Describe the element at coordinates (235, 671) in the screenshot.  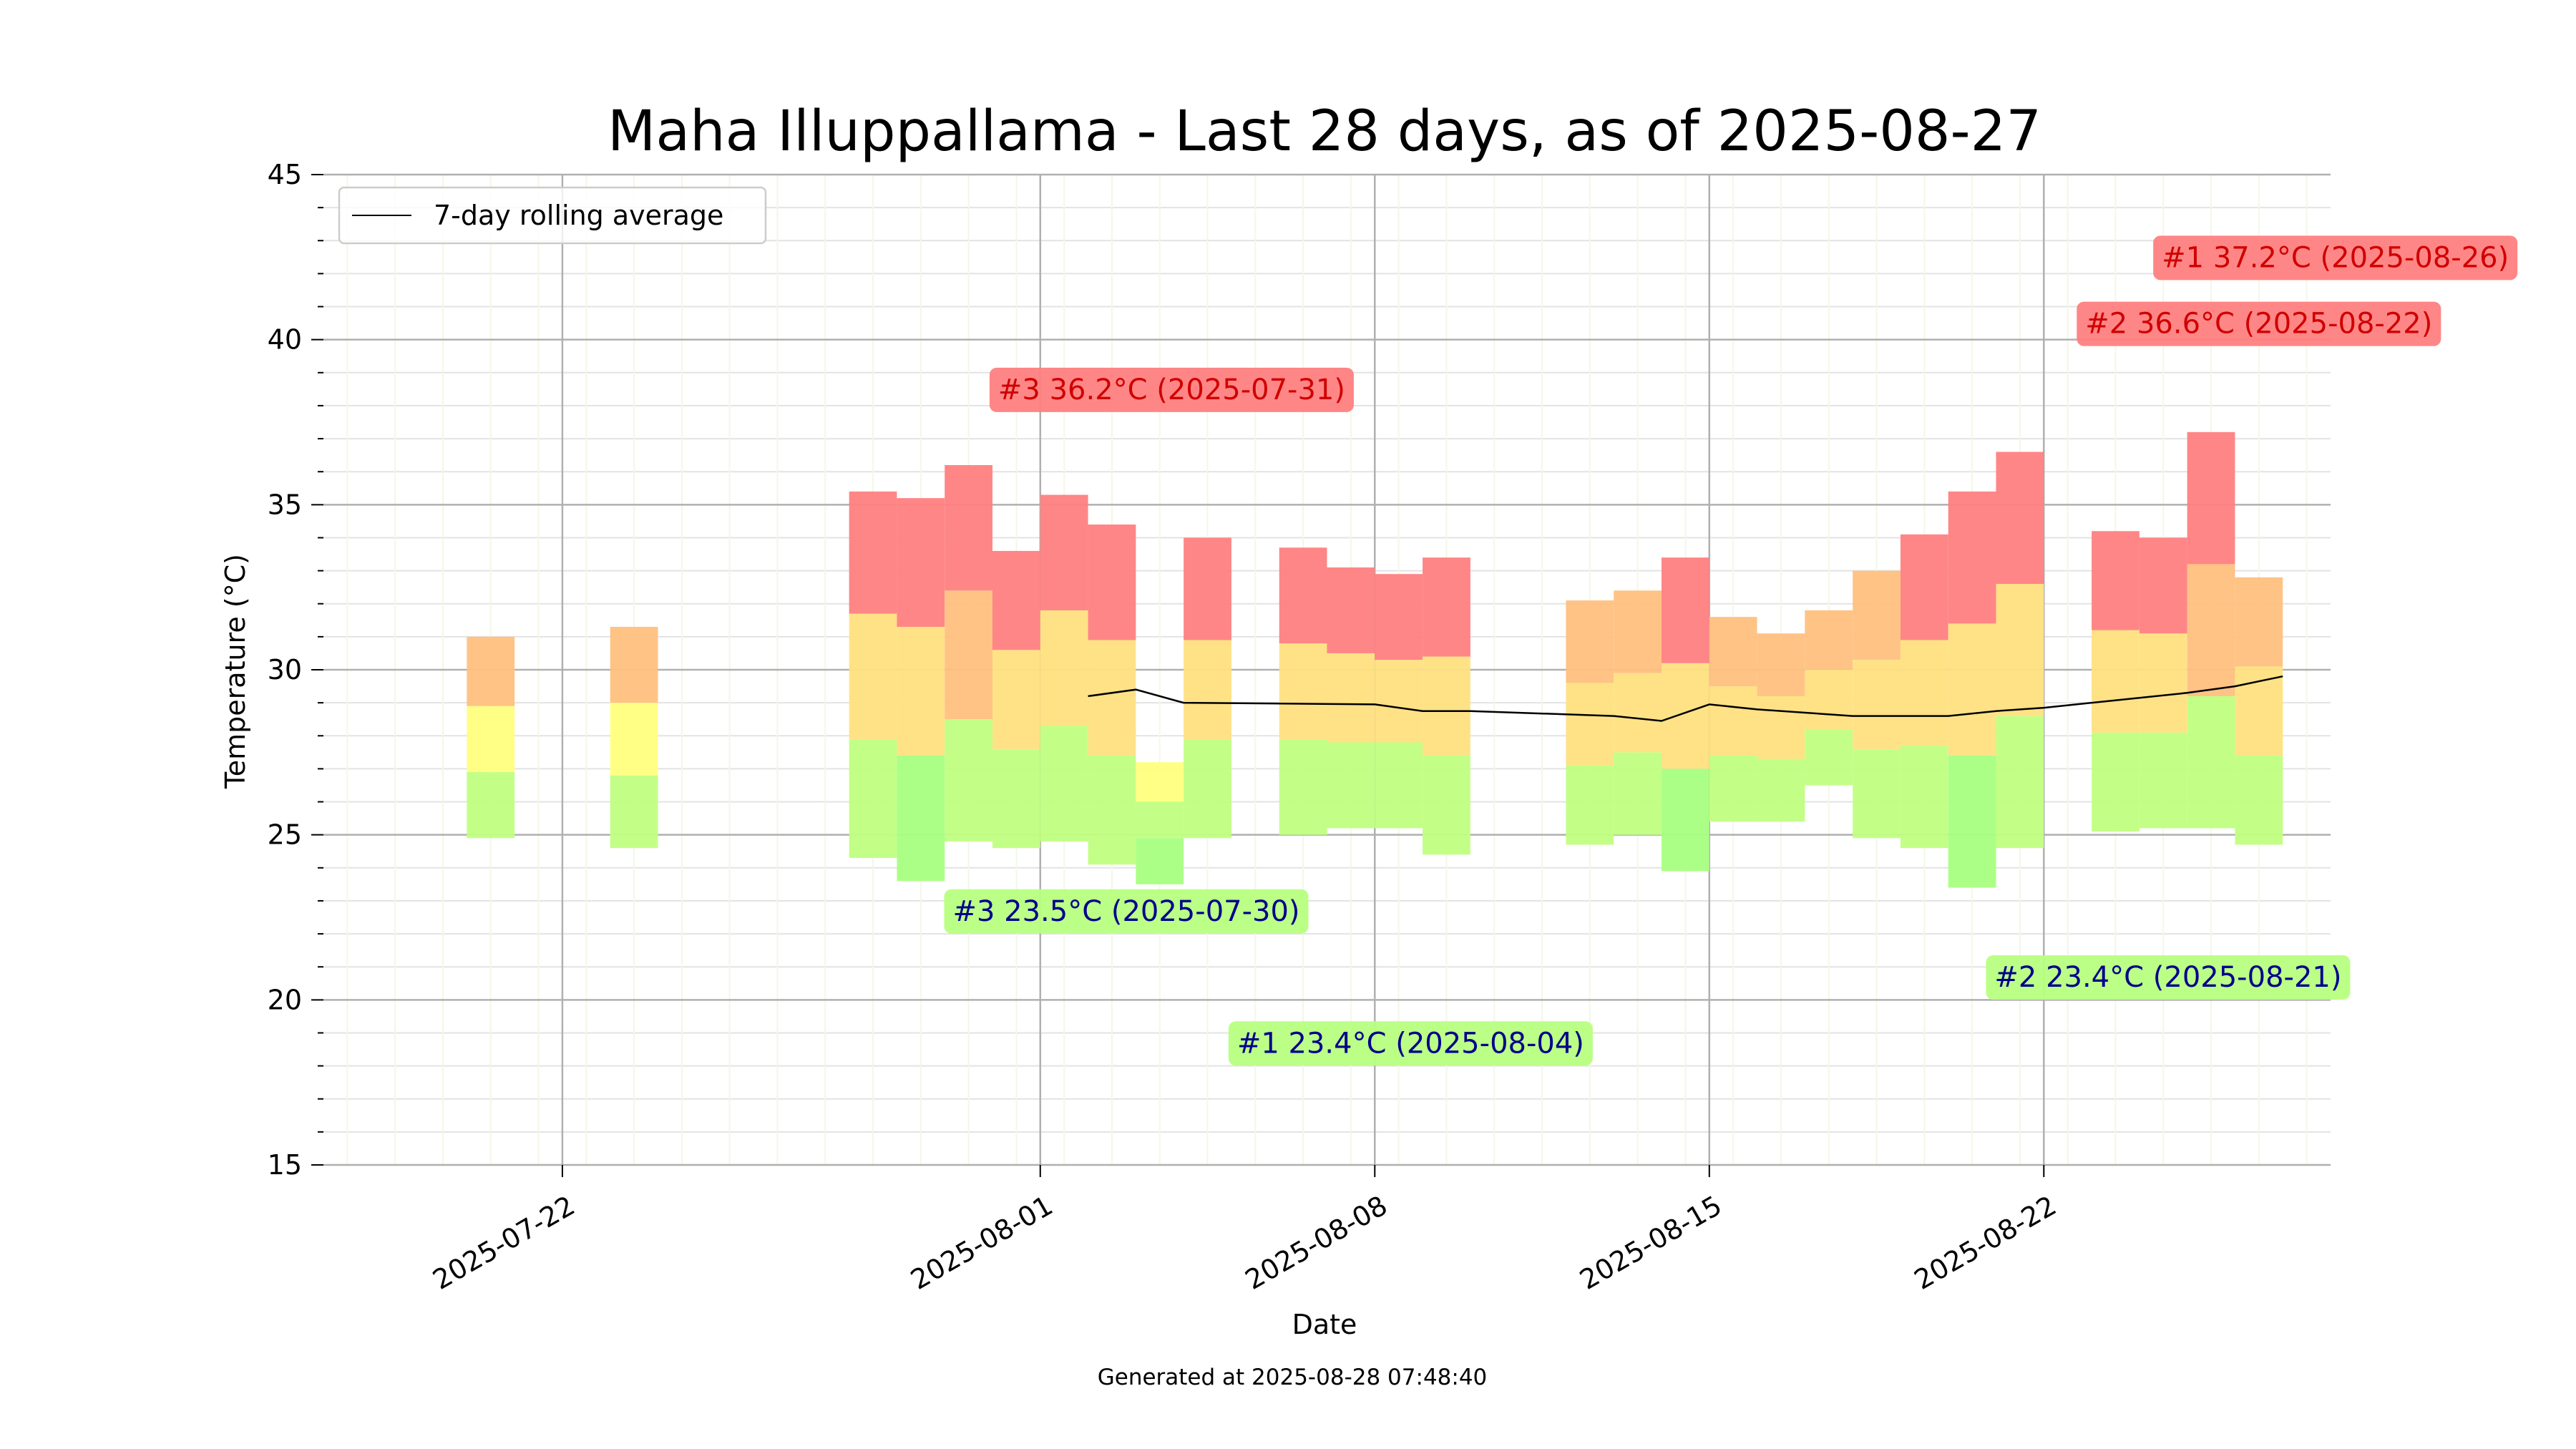
I see `y-axis-label: Temperature (°C)` at that location.